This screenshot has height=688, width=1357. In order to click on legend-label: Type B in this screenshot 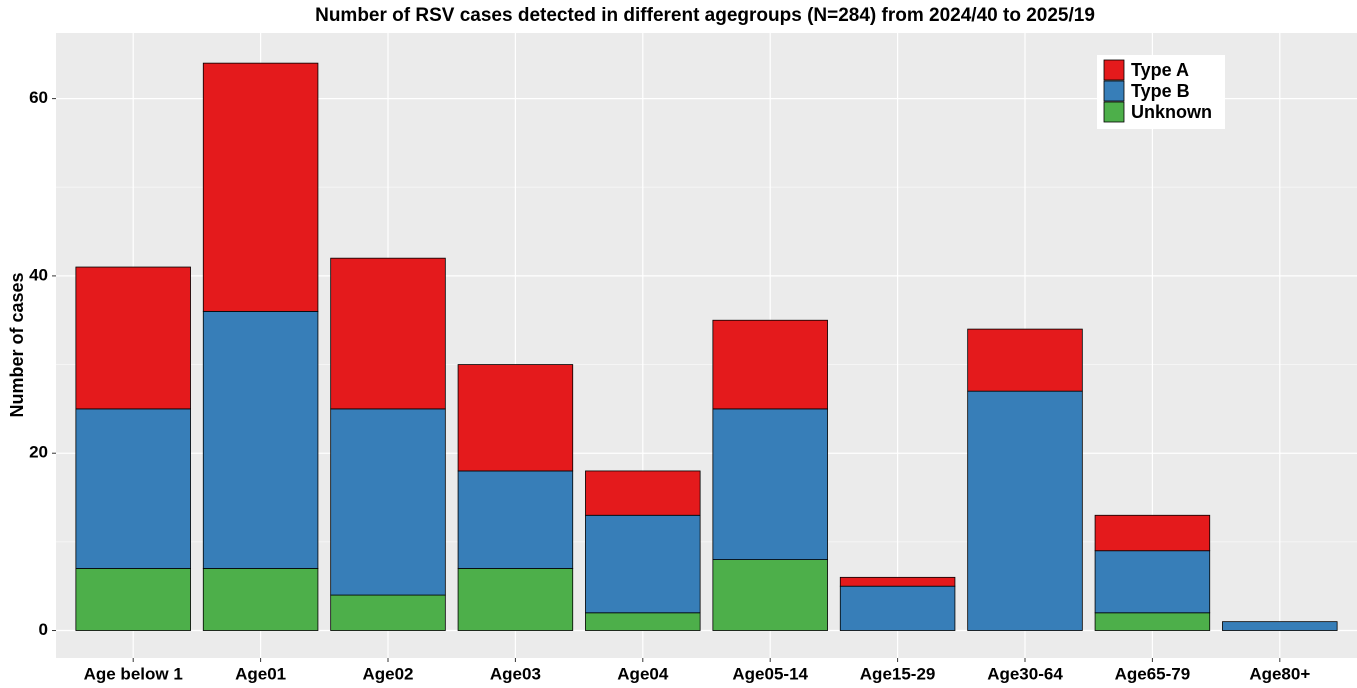, I will do `click(1160, 91)`.